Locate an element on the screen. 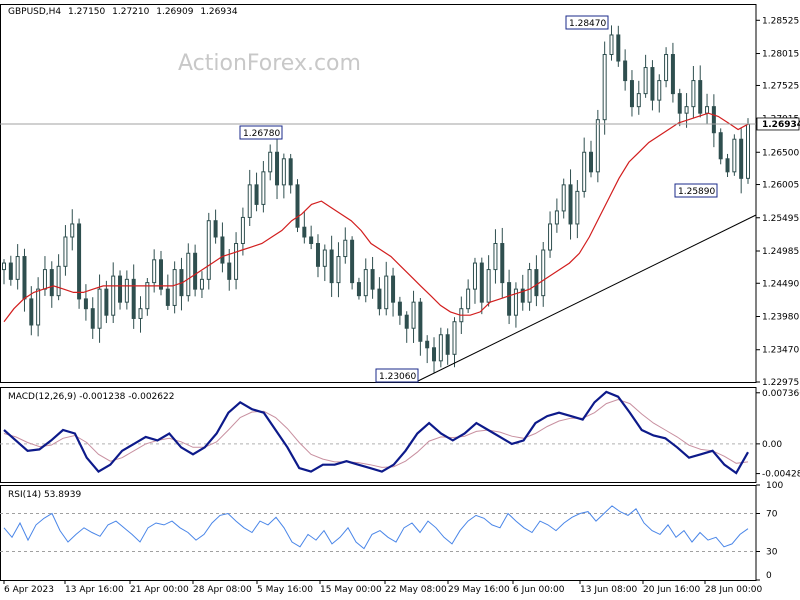 This screenshot has width=800, height=600. support-trendline is located at coordinates (587, 298).